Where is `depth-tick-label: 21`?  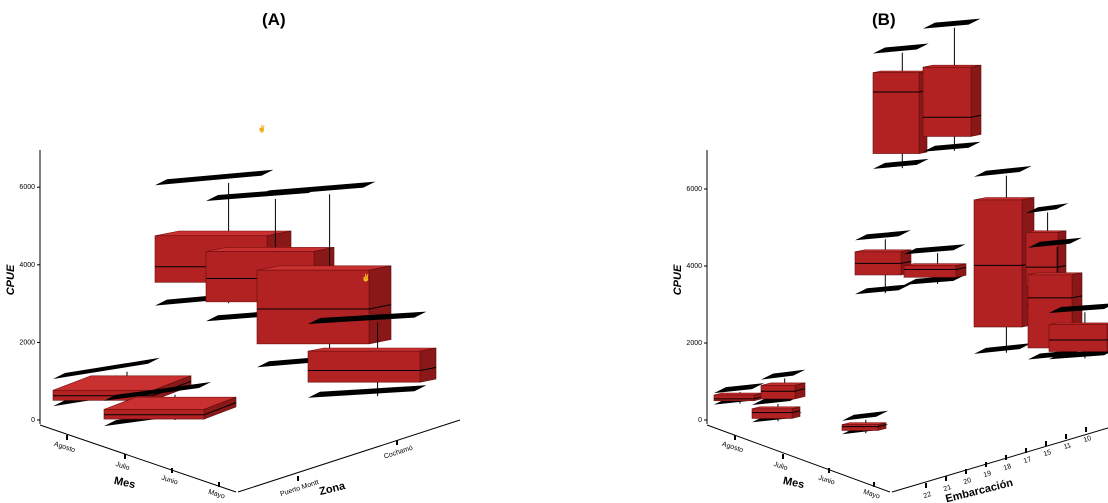
depth-tick-label: 21 is located at coordinates (948, 488).